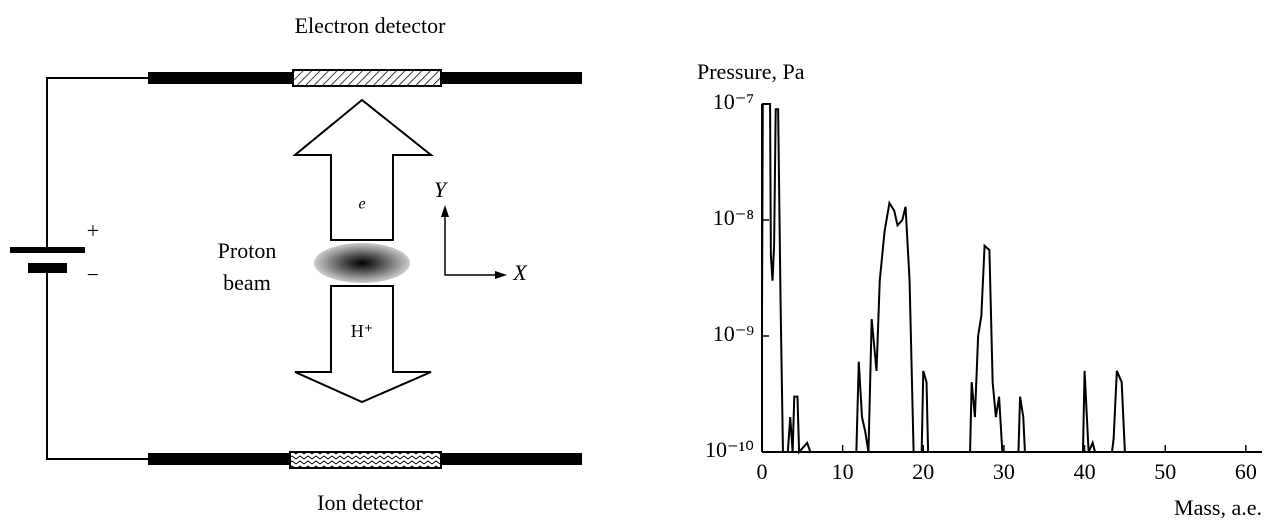 Image resolution: width=1266 pixels, height=521 pixels. I want to click on x-tick-label: 0, so click(762, 471).